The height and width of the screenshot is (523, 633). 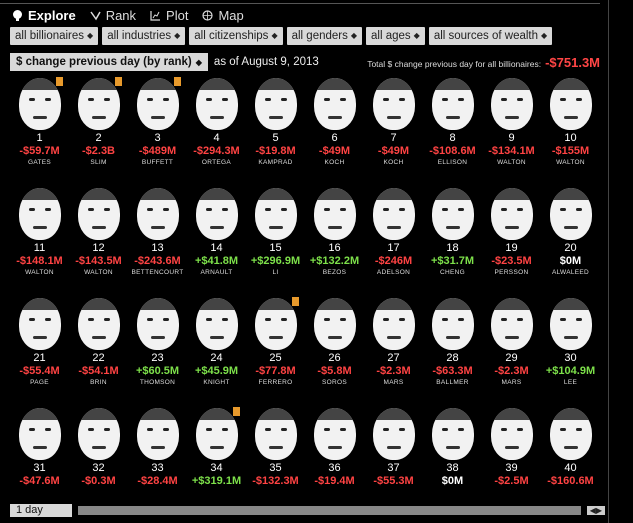 I want to click on rank-number: 13, so click(x=157, y=248).